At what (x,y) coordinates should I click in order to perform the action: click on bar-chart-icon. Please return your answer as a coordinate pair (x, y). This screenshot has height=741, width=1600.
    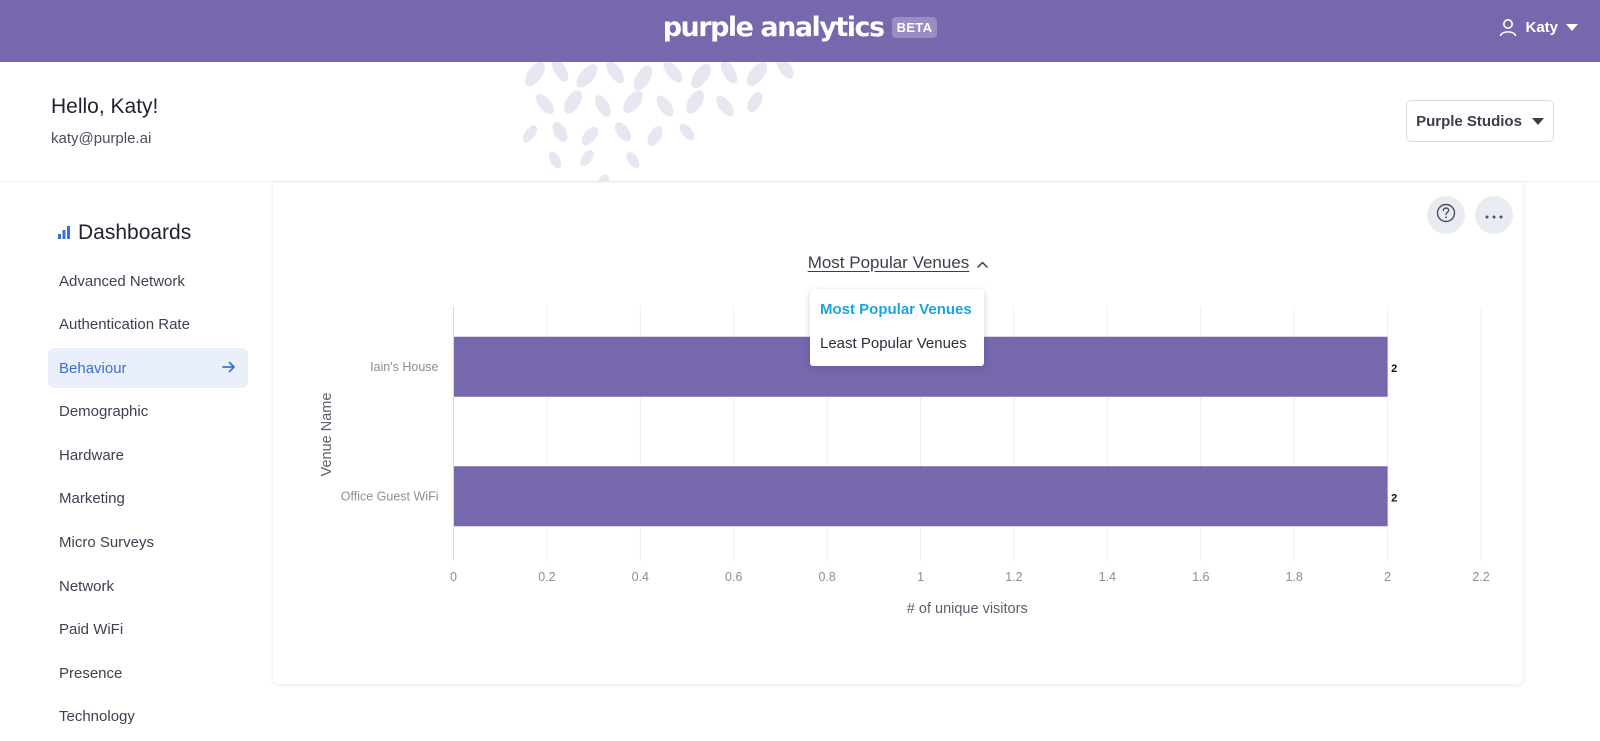
    Looking at the image, I should click on (64, 233).